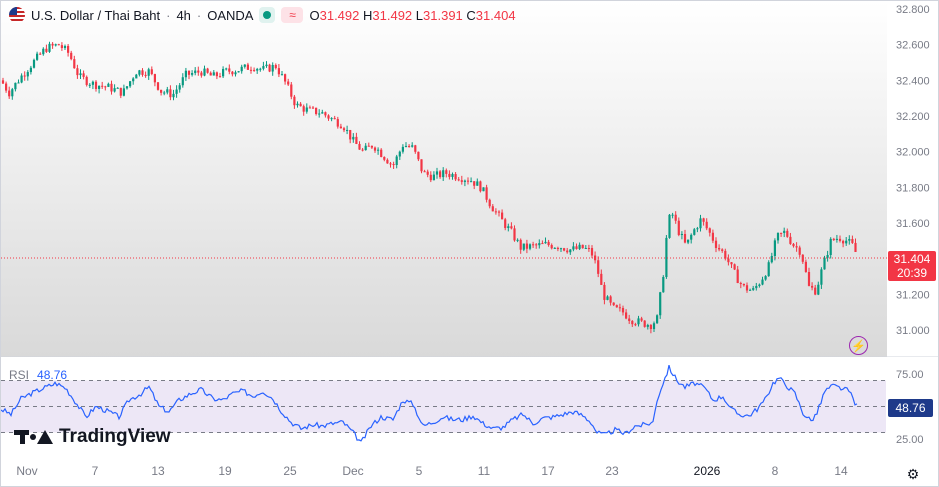 The height and width of the screenshot is (487, 939). Describe the element at coordinates (912, 259) in the screenshot. I see `last-price: 31.404` at that location.